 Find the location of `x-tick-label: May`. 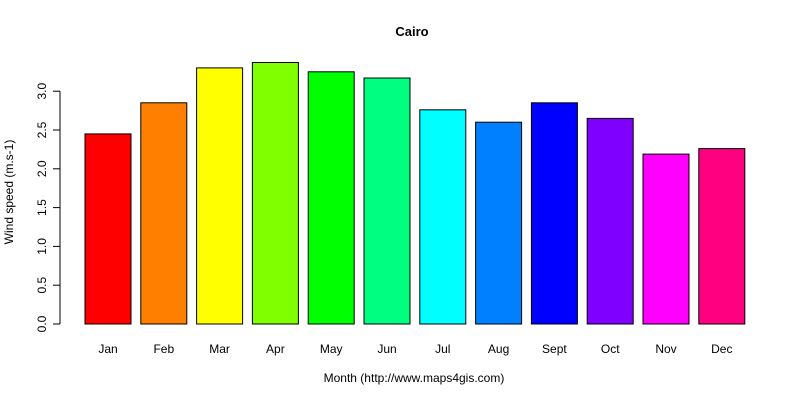

x-tick-label: May is located at coordinates (331, 349).